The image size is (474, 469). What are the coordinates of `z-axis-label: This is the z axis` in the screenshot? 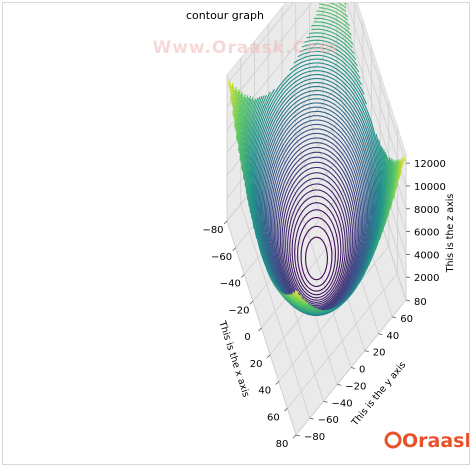 It's located at (450, 234).